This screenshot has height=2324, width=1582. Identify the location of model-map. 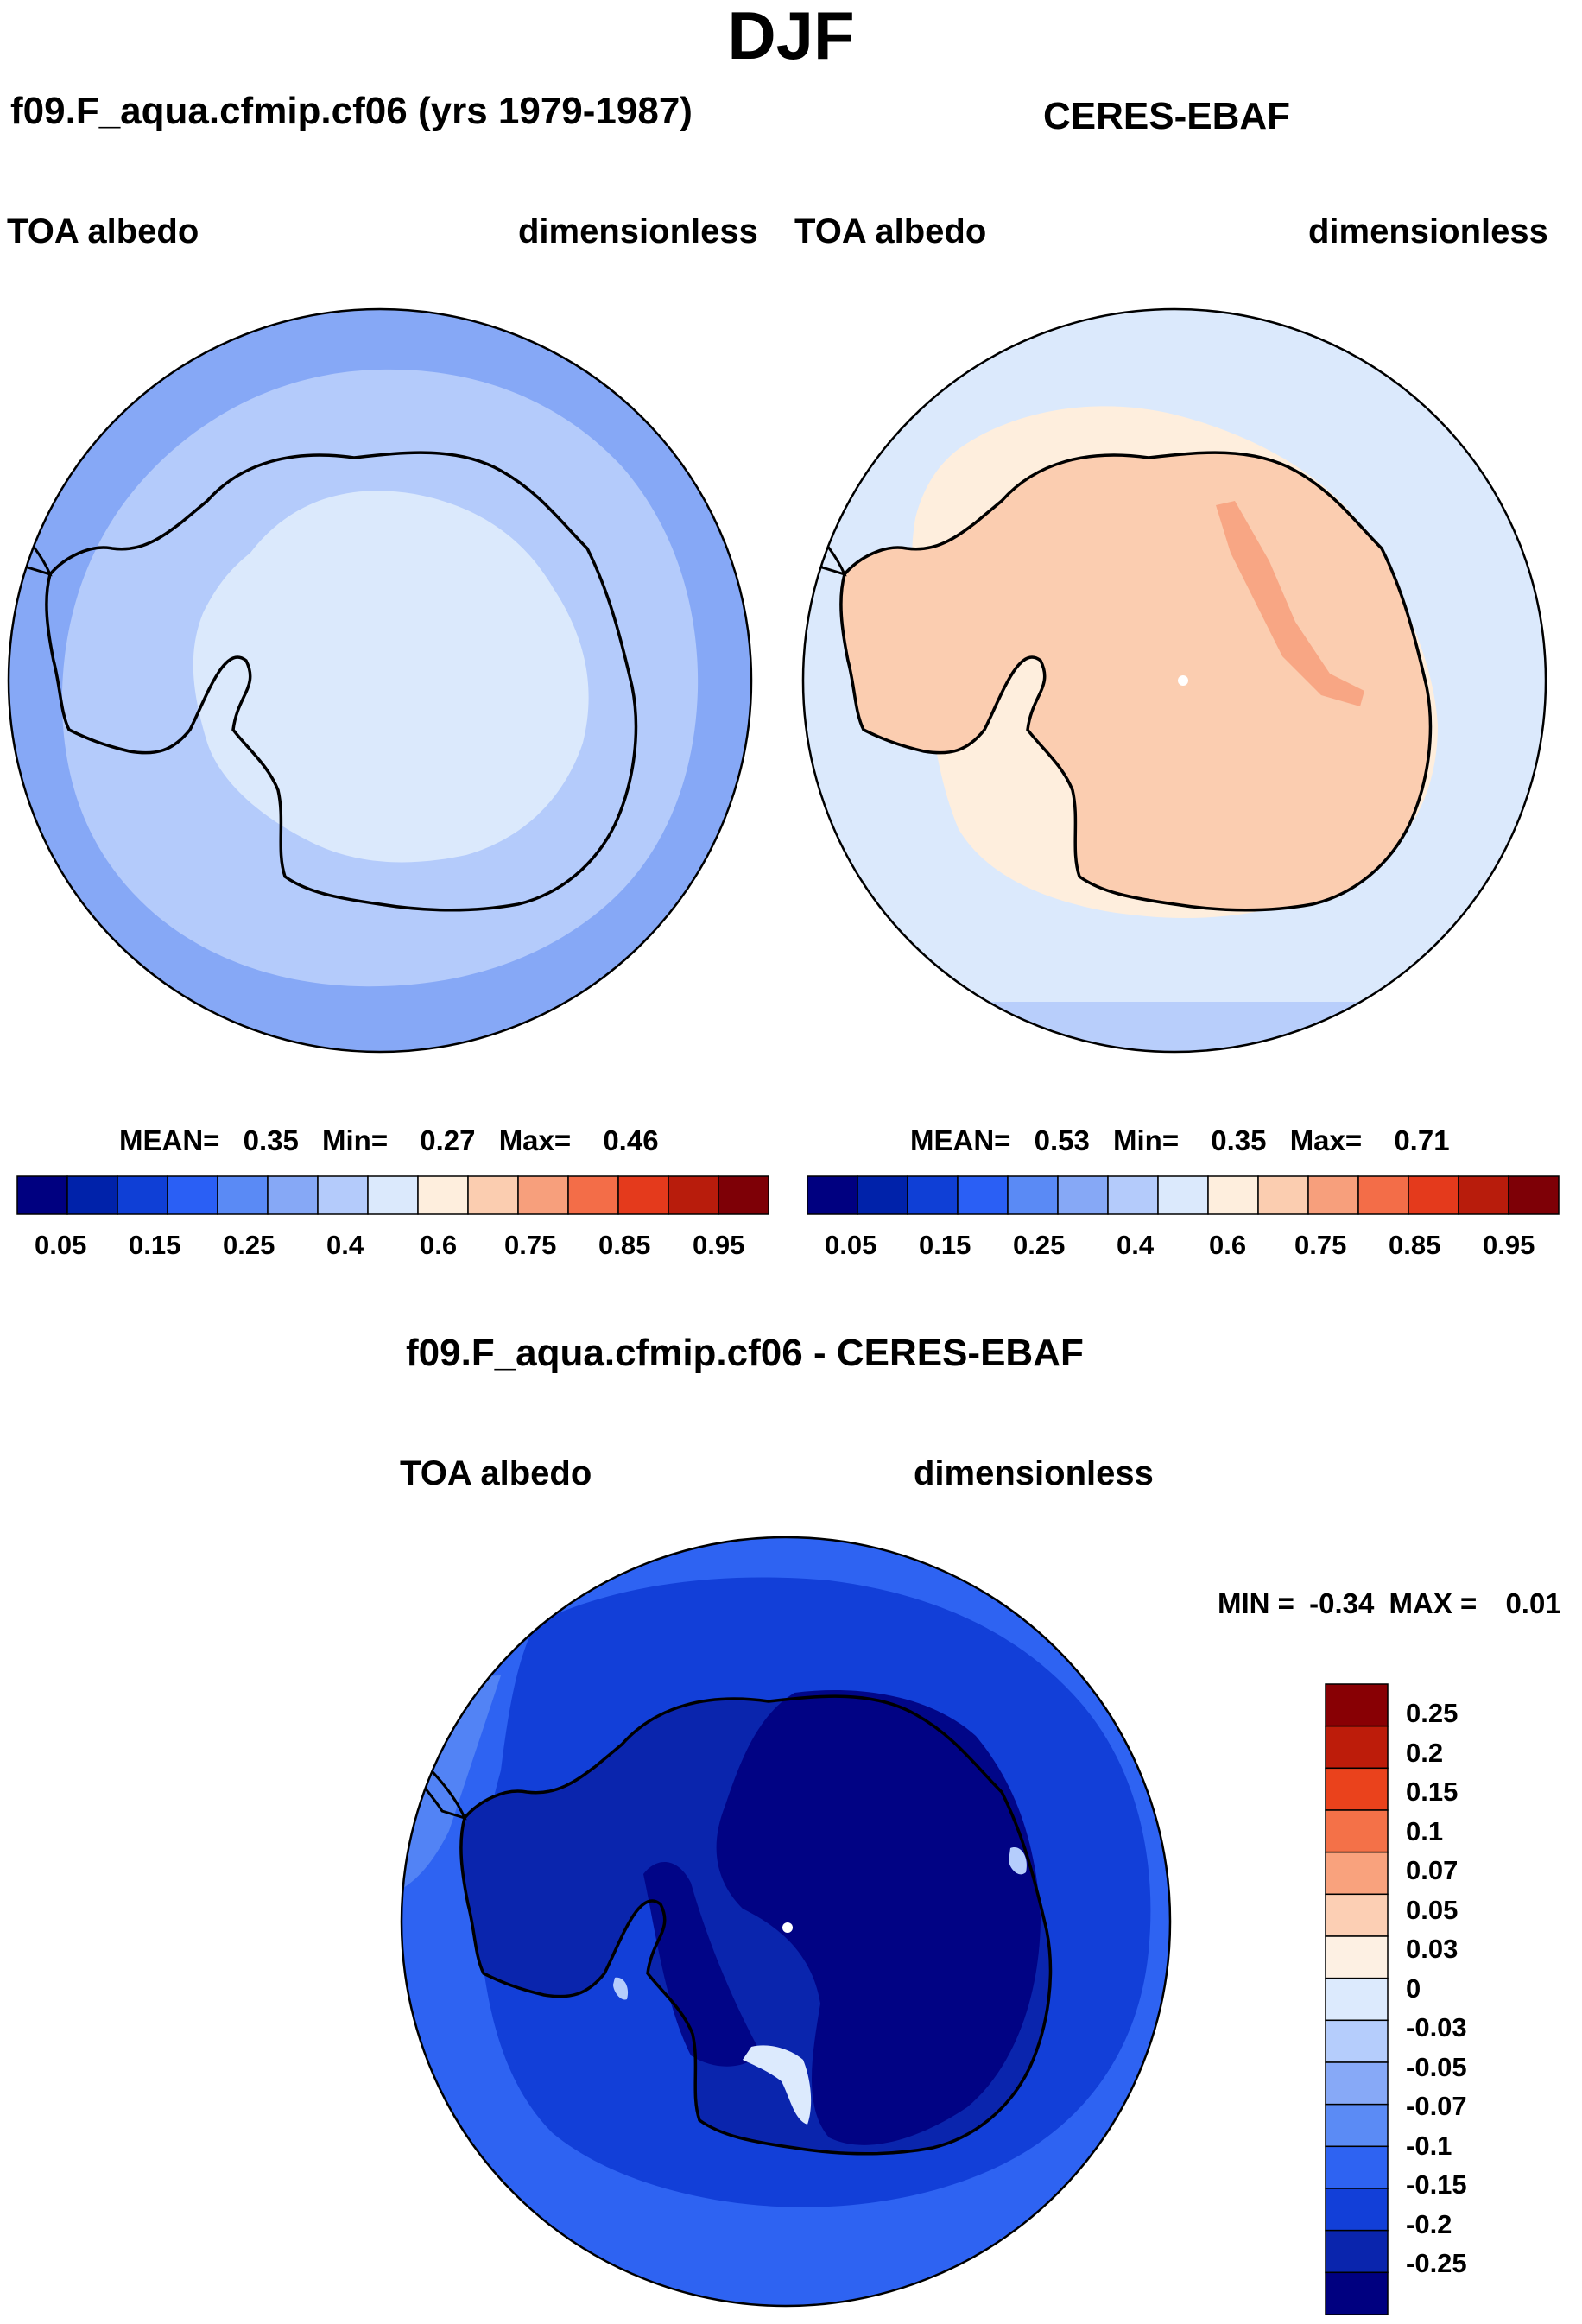
(380, 680).